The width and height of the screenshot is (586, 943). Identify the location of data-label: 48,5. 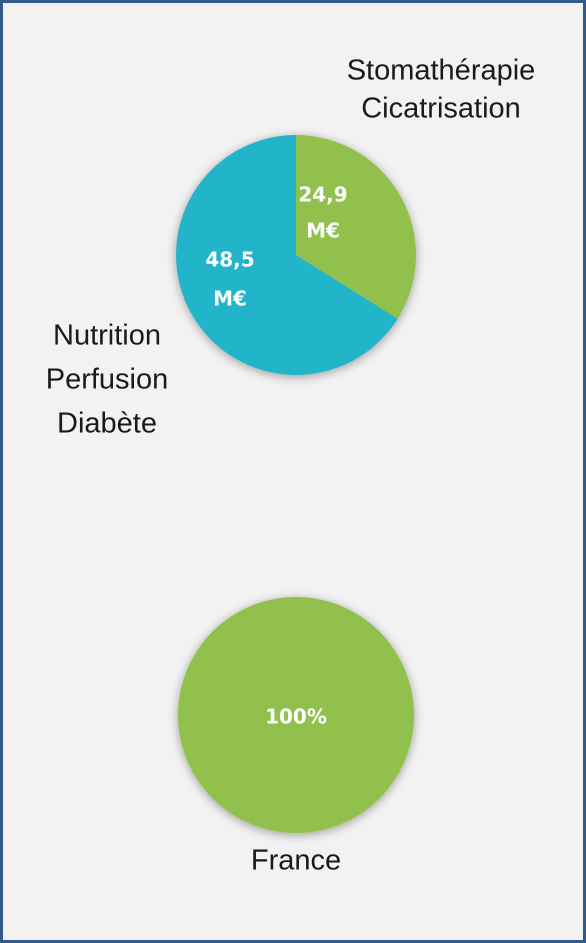
(229, 260).